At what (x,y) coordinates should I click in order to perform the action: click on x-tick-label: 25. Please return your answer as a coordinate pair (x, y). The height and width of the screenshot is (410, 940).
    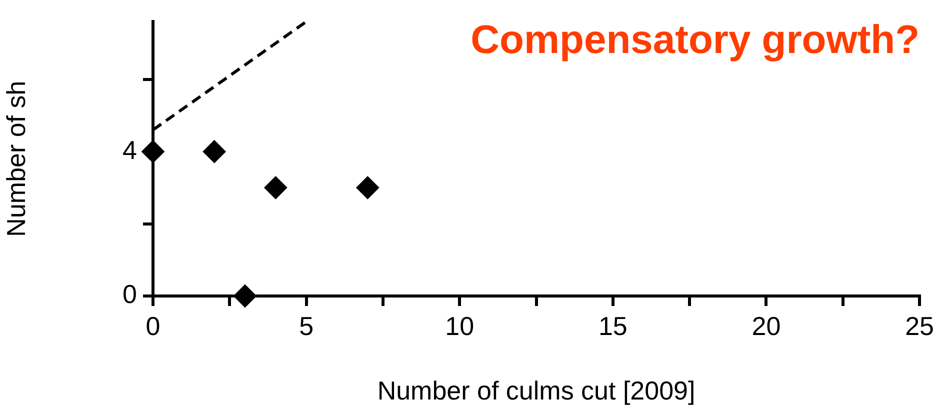
    Looking at the image, I should click on (919, 325).